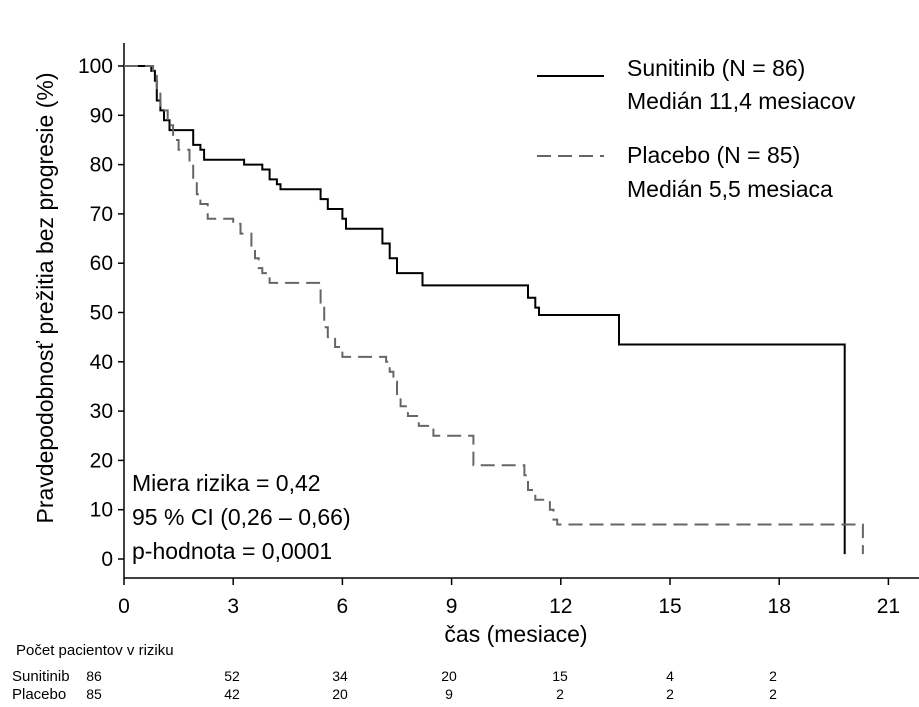 This screenshot has height=707, width=919. What do you see at coordinates (509, 598) in the screenshot?
I see `x-ticks: 0 3 6 9 12 15 18 21` at bounding box center [509, 598].